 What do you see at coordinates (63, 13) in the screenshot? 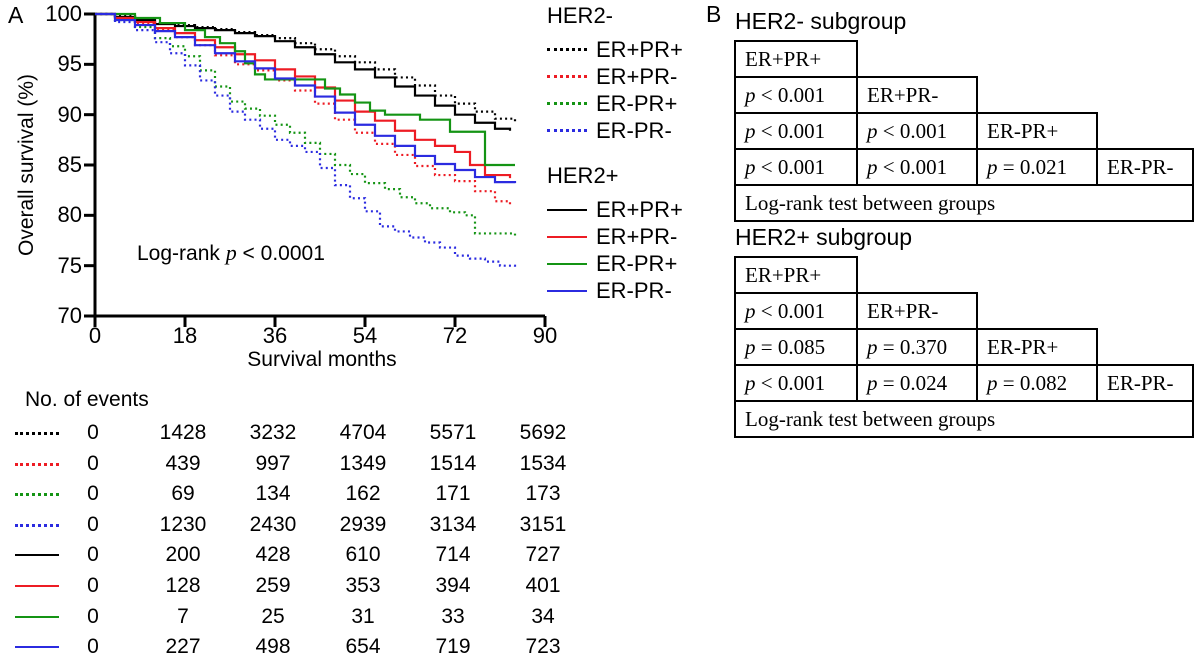
I see `y-tick-label: 100` at bounding box center [63, 13].